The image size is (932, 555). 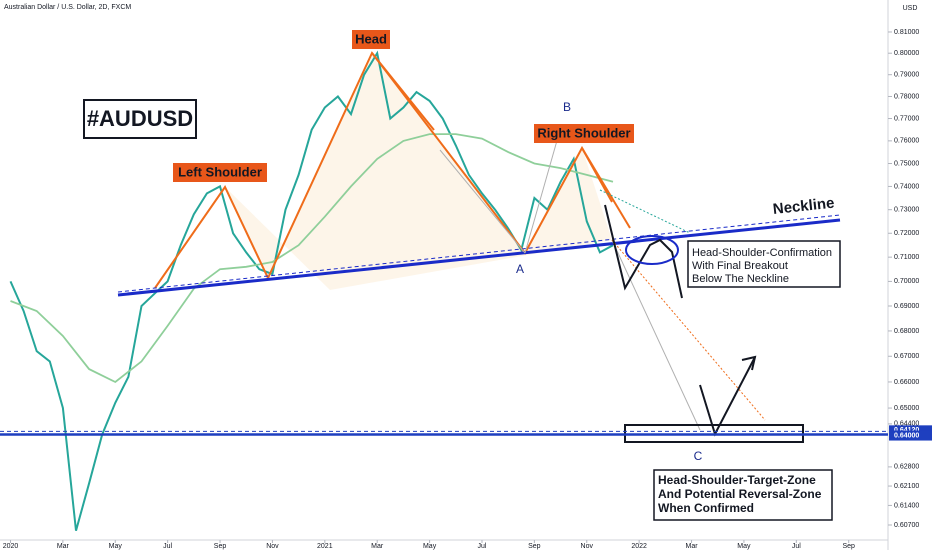 I want to click on note-text: With Final Breakout, so click(x=740, y=266).